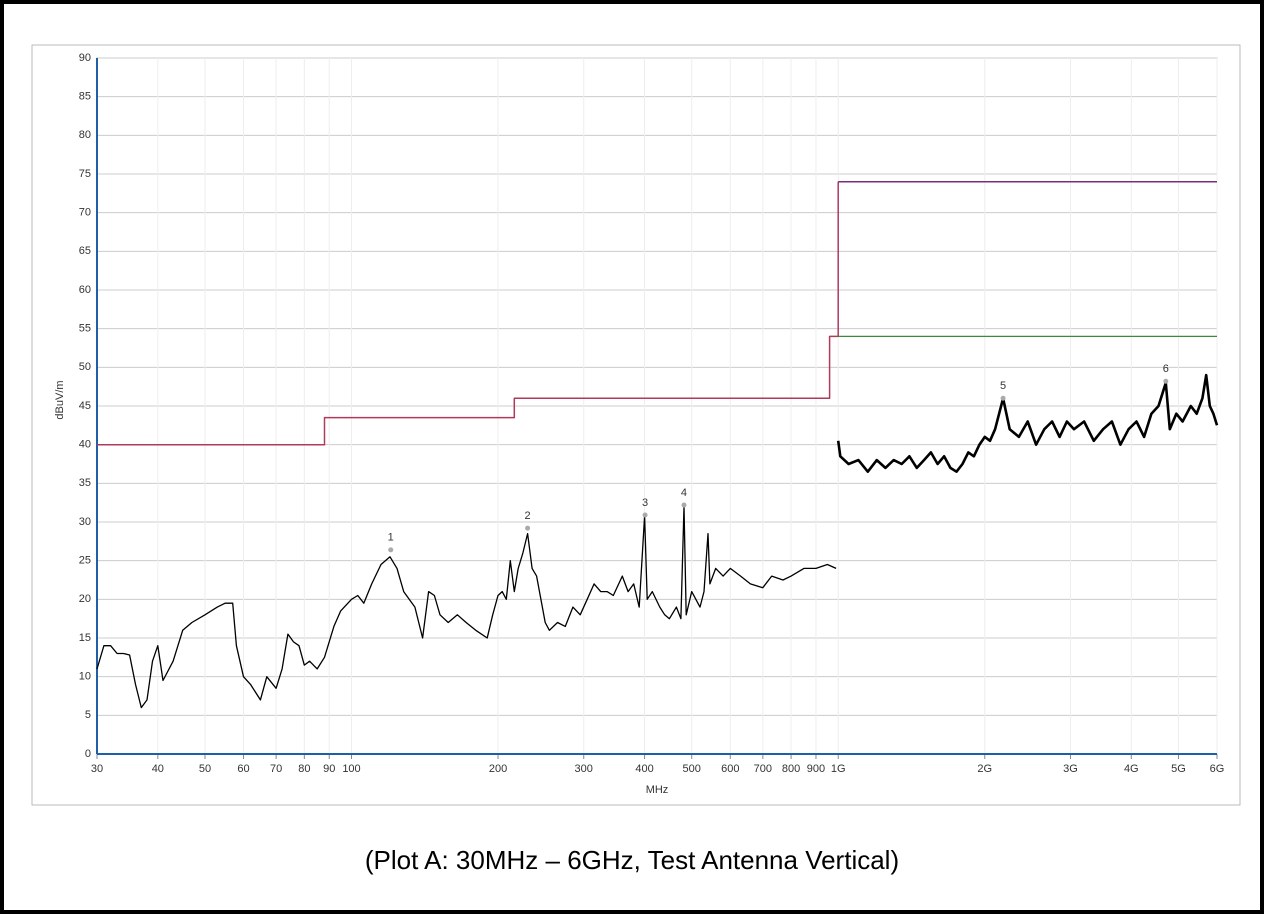  Describe the element at coordinates (763, 769) in the screenshot. I see `x-tick-label: 700` at that location.